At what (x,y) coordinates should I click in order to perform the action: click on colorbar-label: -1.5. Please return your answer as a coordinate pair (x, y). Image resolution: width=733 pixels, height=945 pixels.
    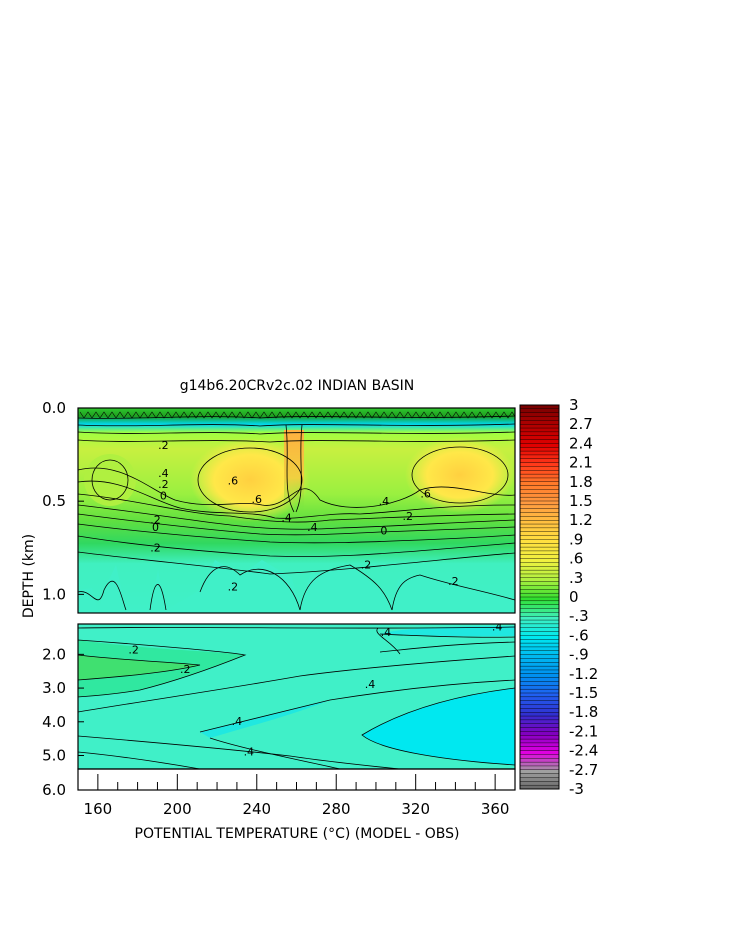
    Looking at the image, I should click on (583, 693).